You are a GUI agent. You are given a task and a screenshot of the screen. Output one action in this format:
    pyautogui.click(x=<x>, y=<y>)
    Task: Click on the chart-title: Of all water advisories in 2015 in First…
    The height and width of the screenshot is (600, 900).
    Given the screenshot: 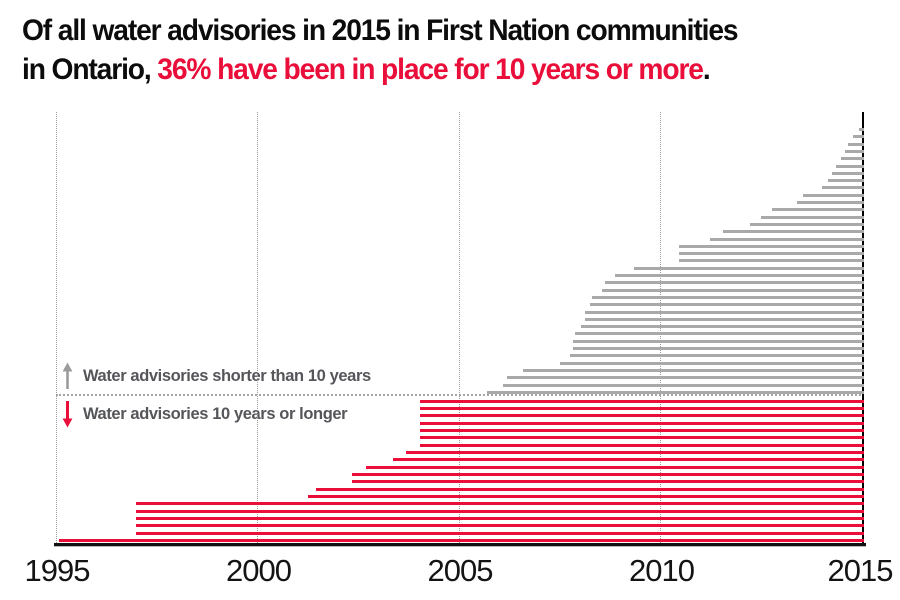 What is the action you would take?
    pyautogui.click(x=380, y=50)
    